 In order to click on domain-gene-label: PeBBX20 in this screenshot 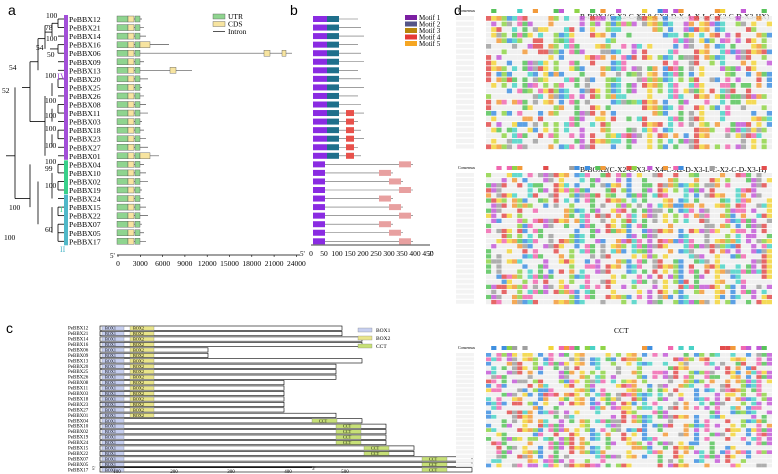, I will do `click(78, 367)`.